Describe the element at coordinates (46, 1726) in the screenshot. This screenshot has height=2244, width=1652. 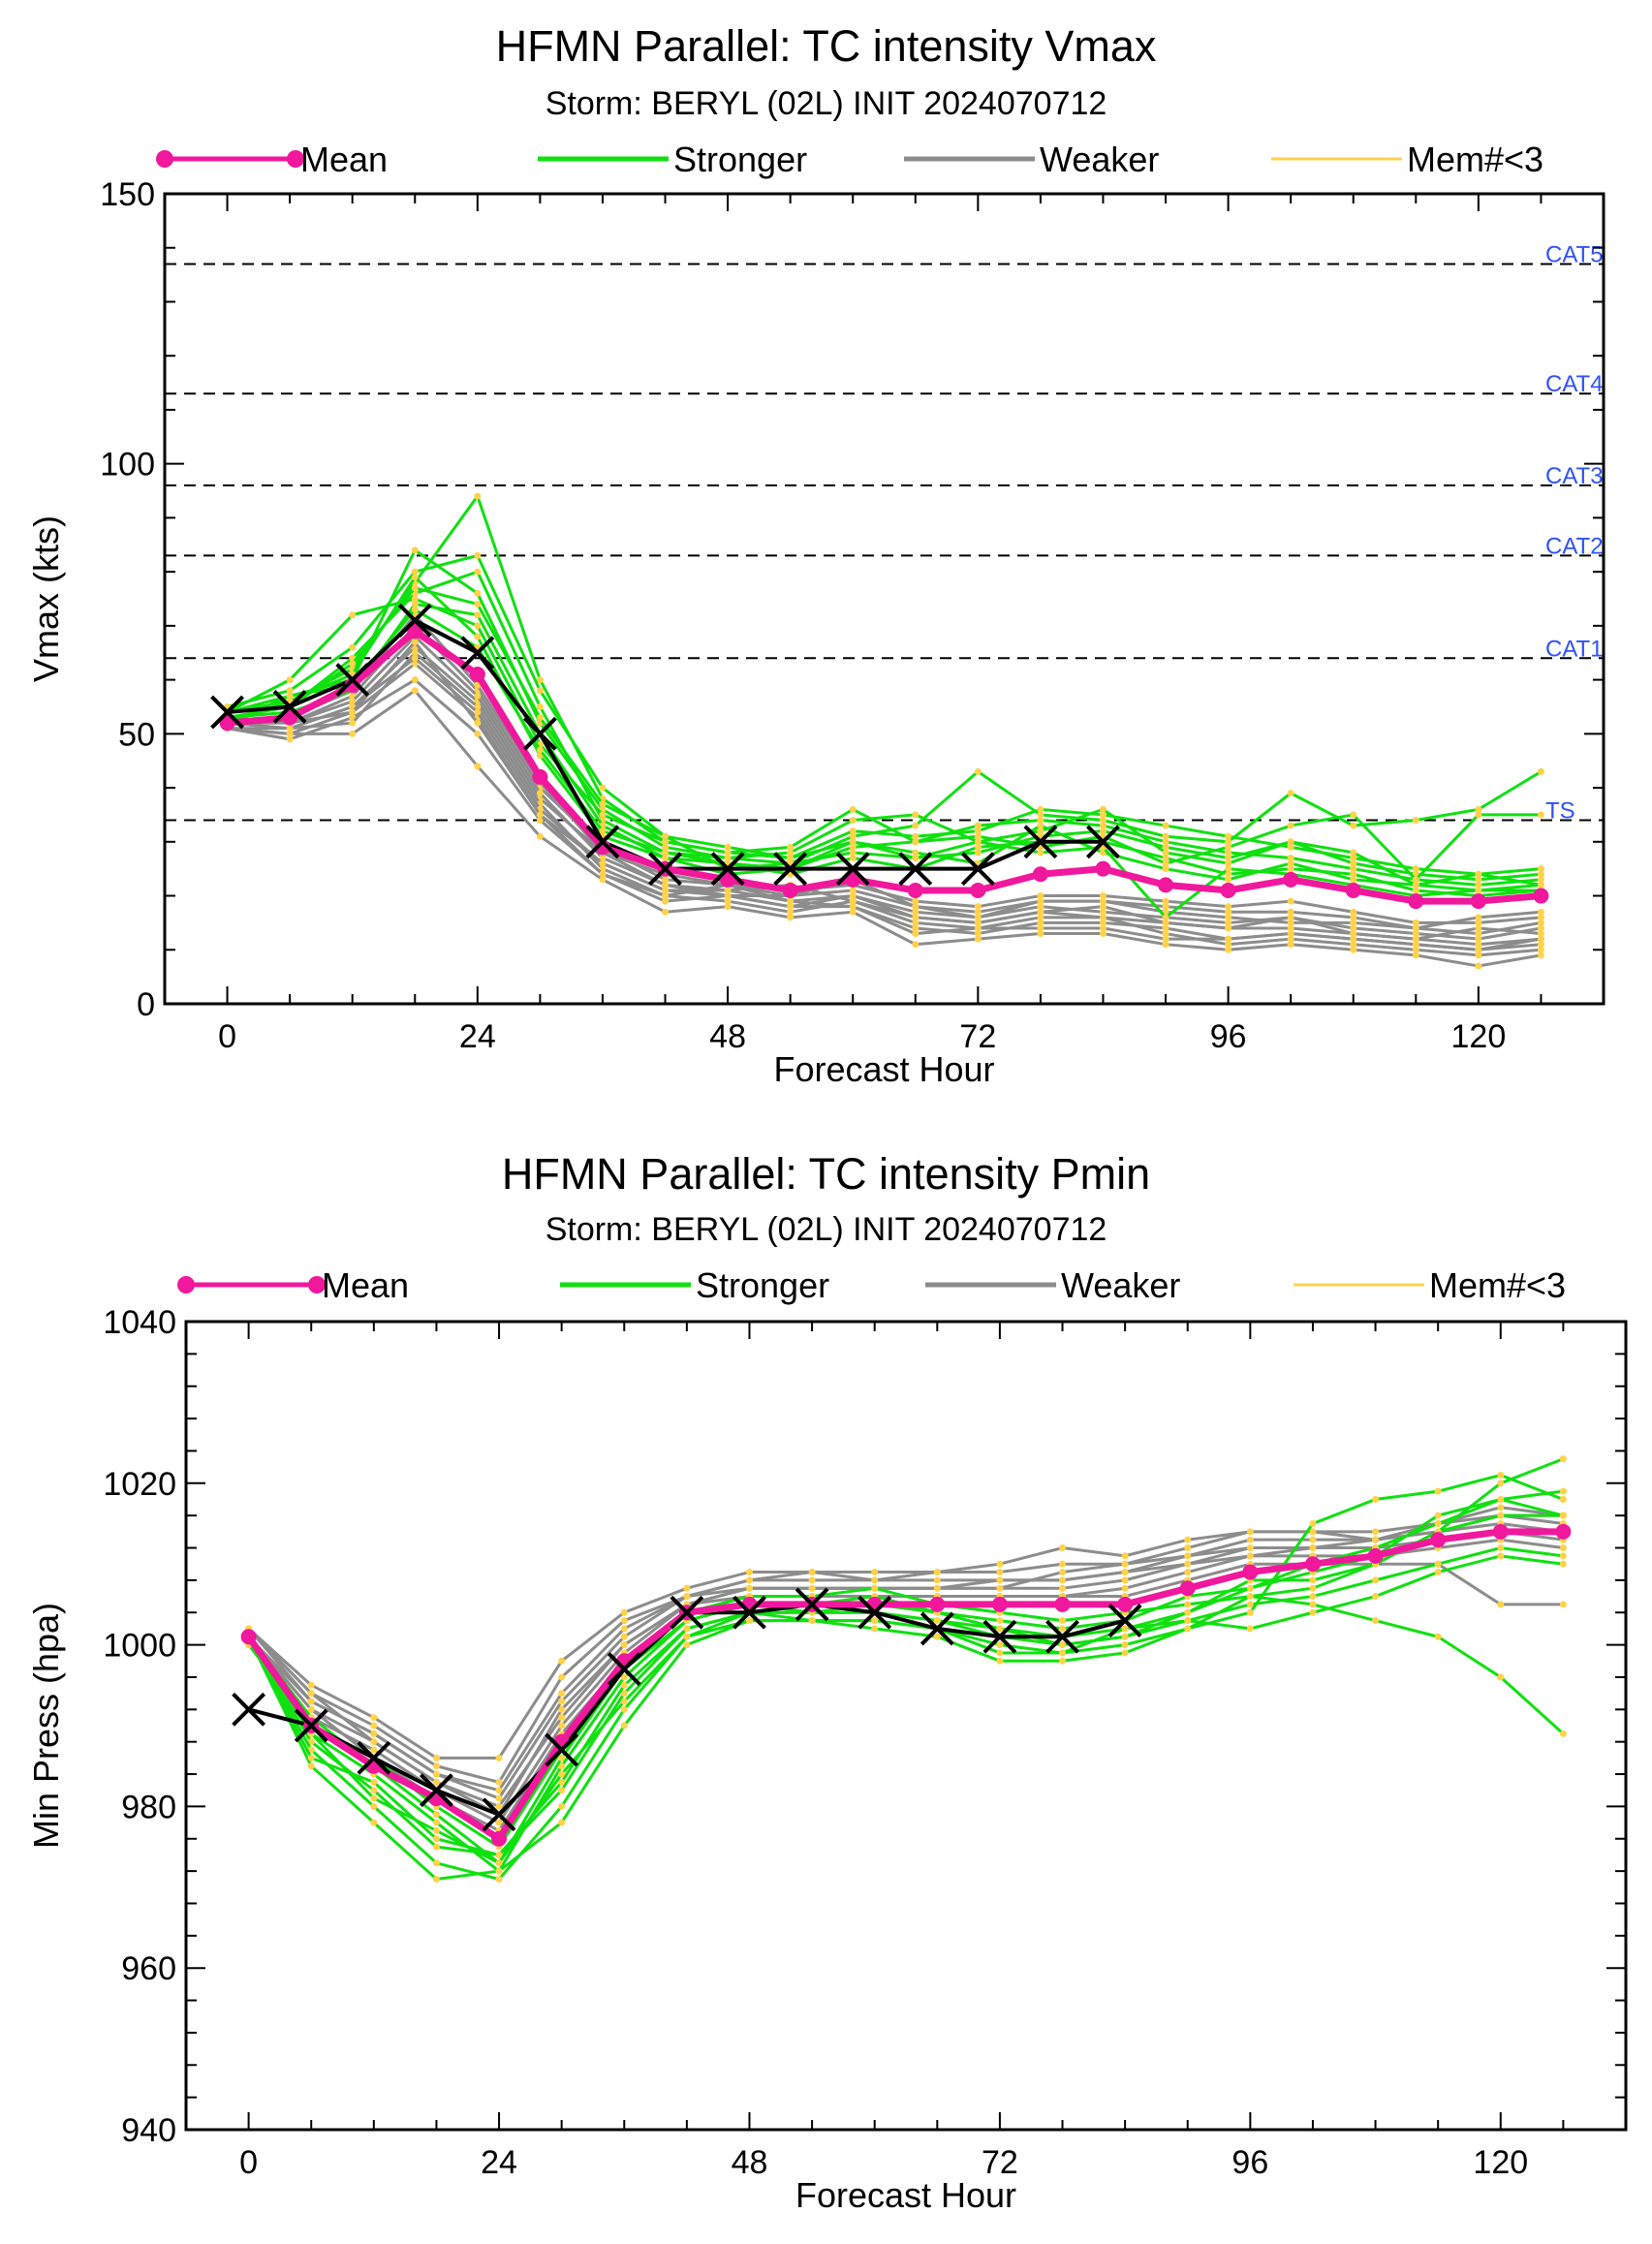
I see `y-axis-label: Min Press (hpa)` at that location.